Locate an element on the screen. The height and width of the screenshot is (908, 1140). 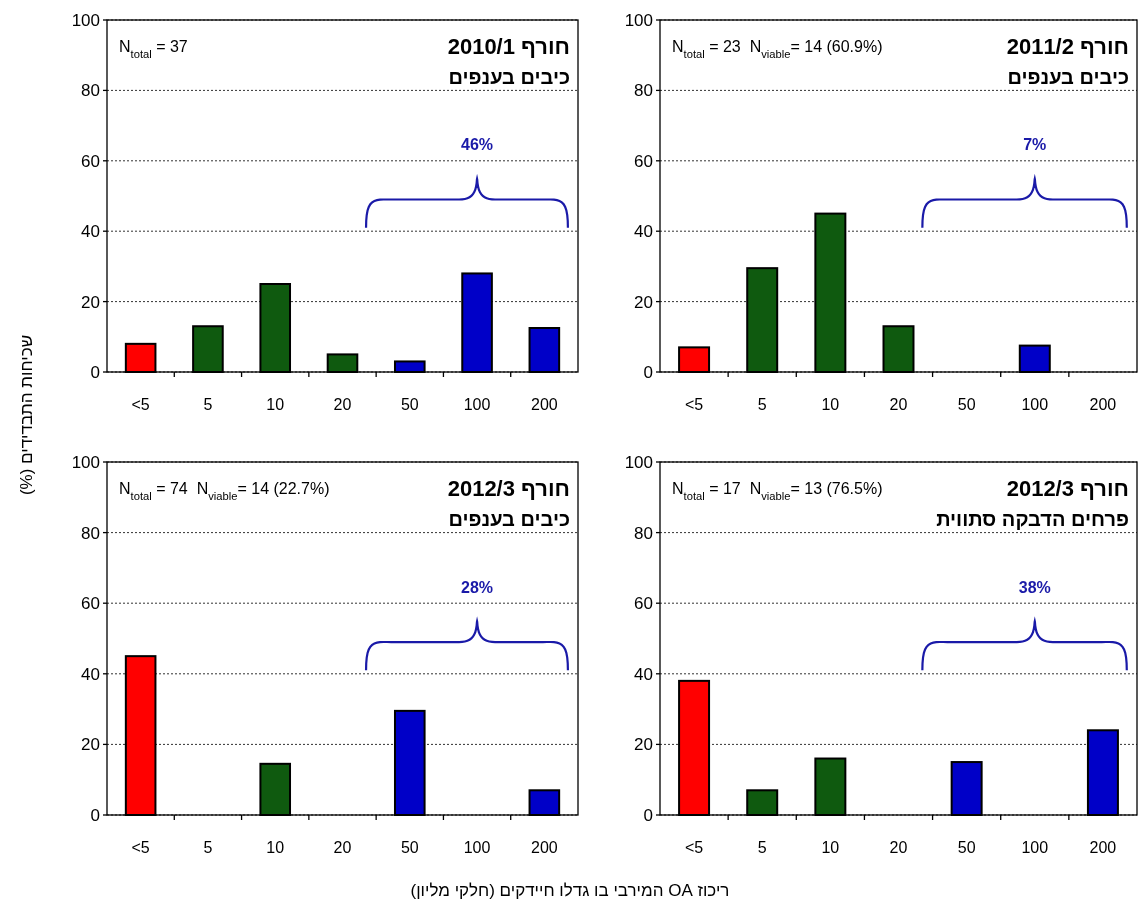
annotation: 28% is located at coordinates (477, 587).